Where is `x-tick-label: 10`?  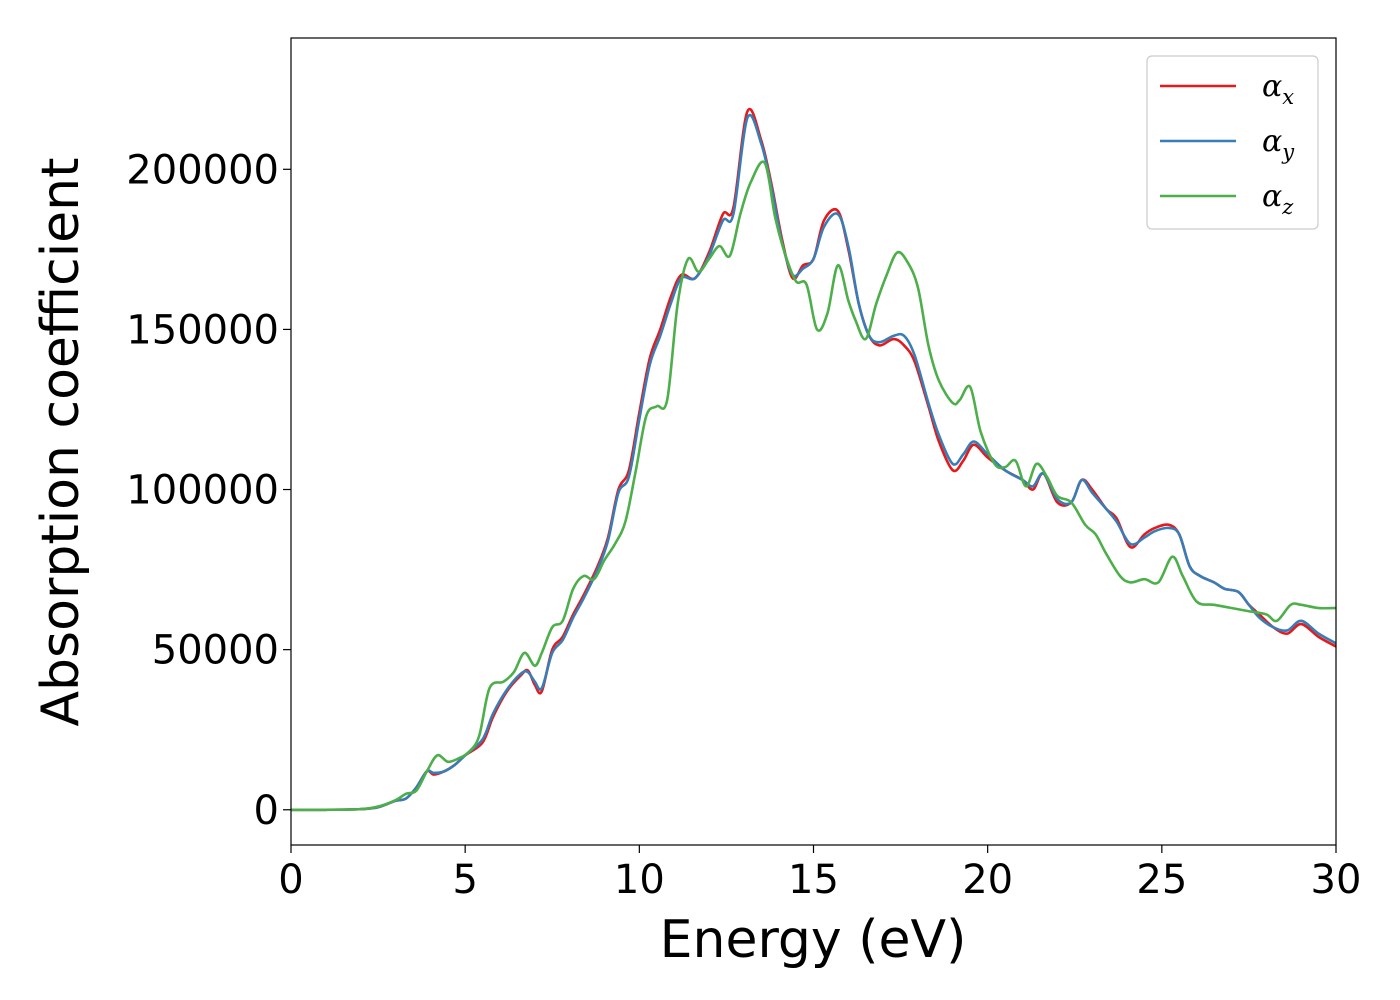 x-tick-label: 10 is located at coordinates (639, 880).